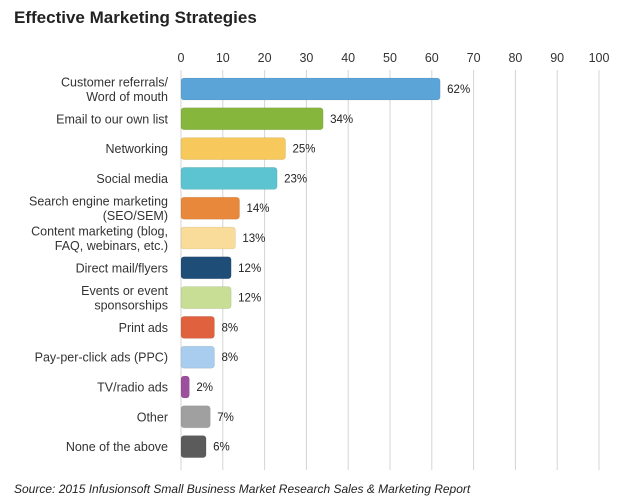 This screenshot has height=504, width=630. Describe the element at coordinates (117, 447) in the screenshot. I see `category-label: None of the above` at that location.